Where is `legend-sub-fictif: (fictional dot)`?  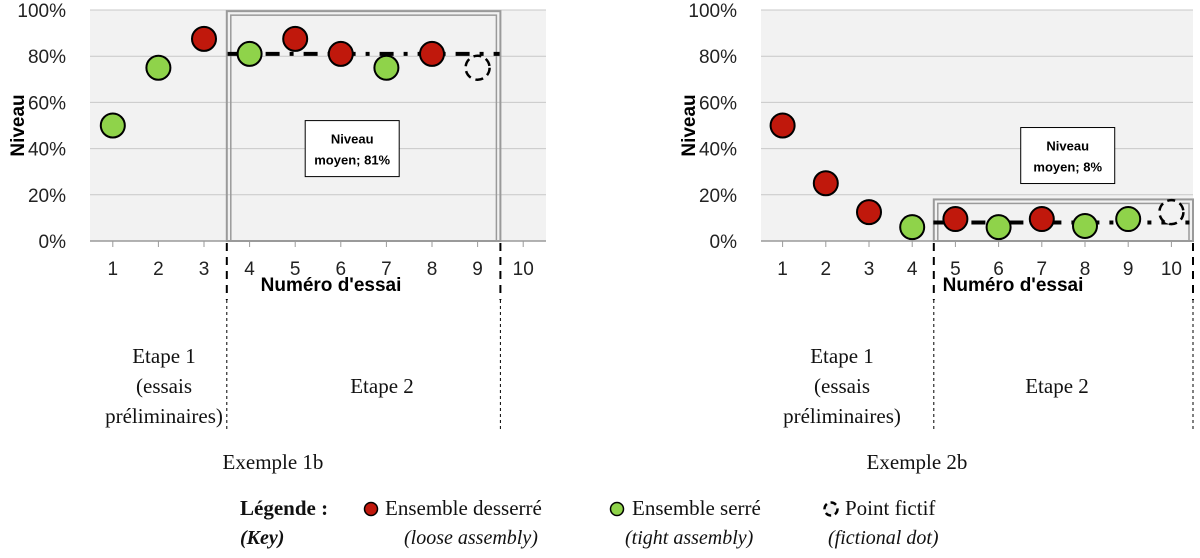
legend-sub-fictif: (fictional dot) is located at coordinates (883, 538).